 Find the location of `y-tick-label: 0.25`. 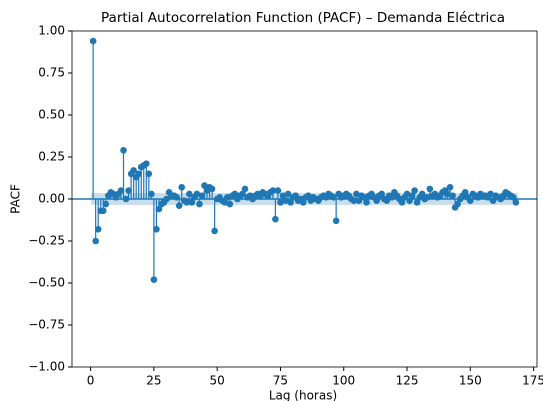

y-tick-label: 0.25 is located at coordinates (51, 157).